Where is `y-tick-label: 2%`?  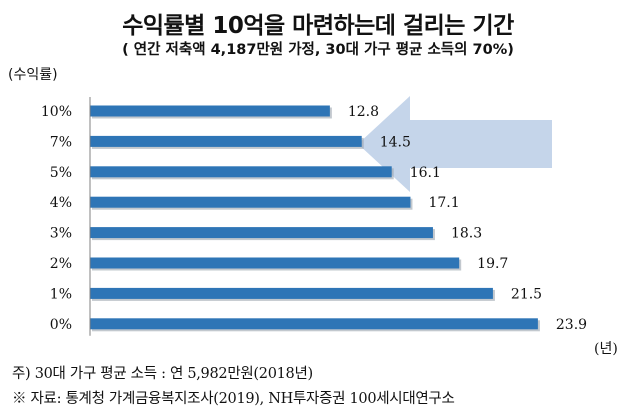 y-tick-label: 2% is located at coordinates (61, 264).